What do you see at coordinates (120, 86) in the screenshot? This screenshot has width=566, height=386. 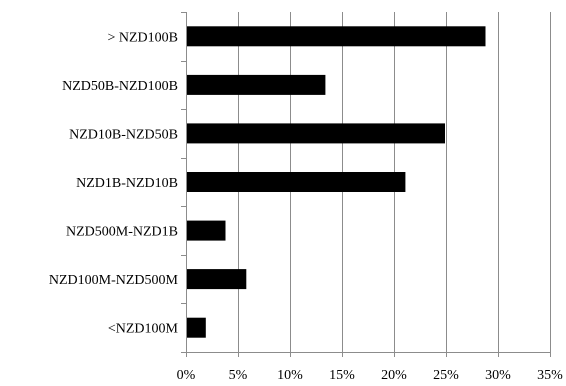 I see `category-label-1: NZD50B-NZD100B` at bounding box center [120, 86].